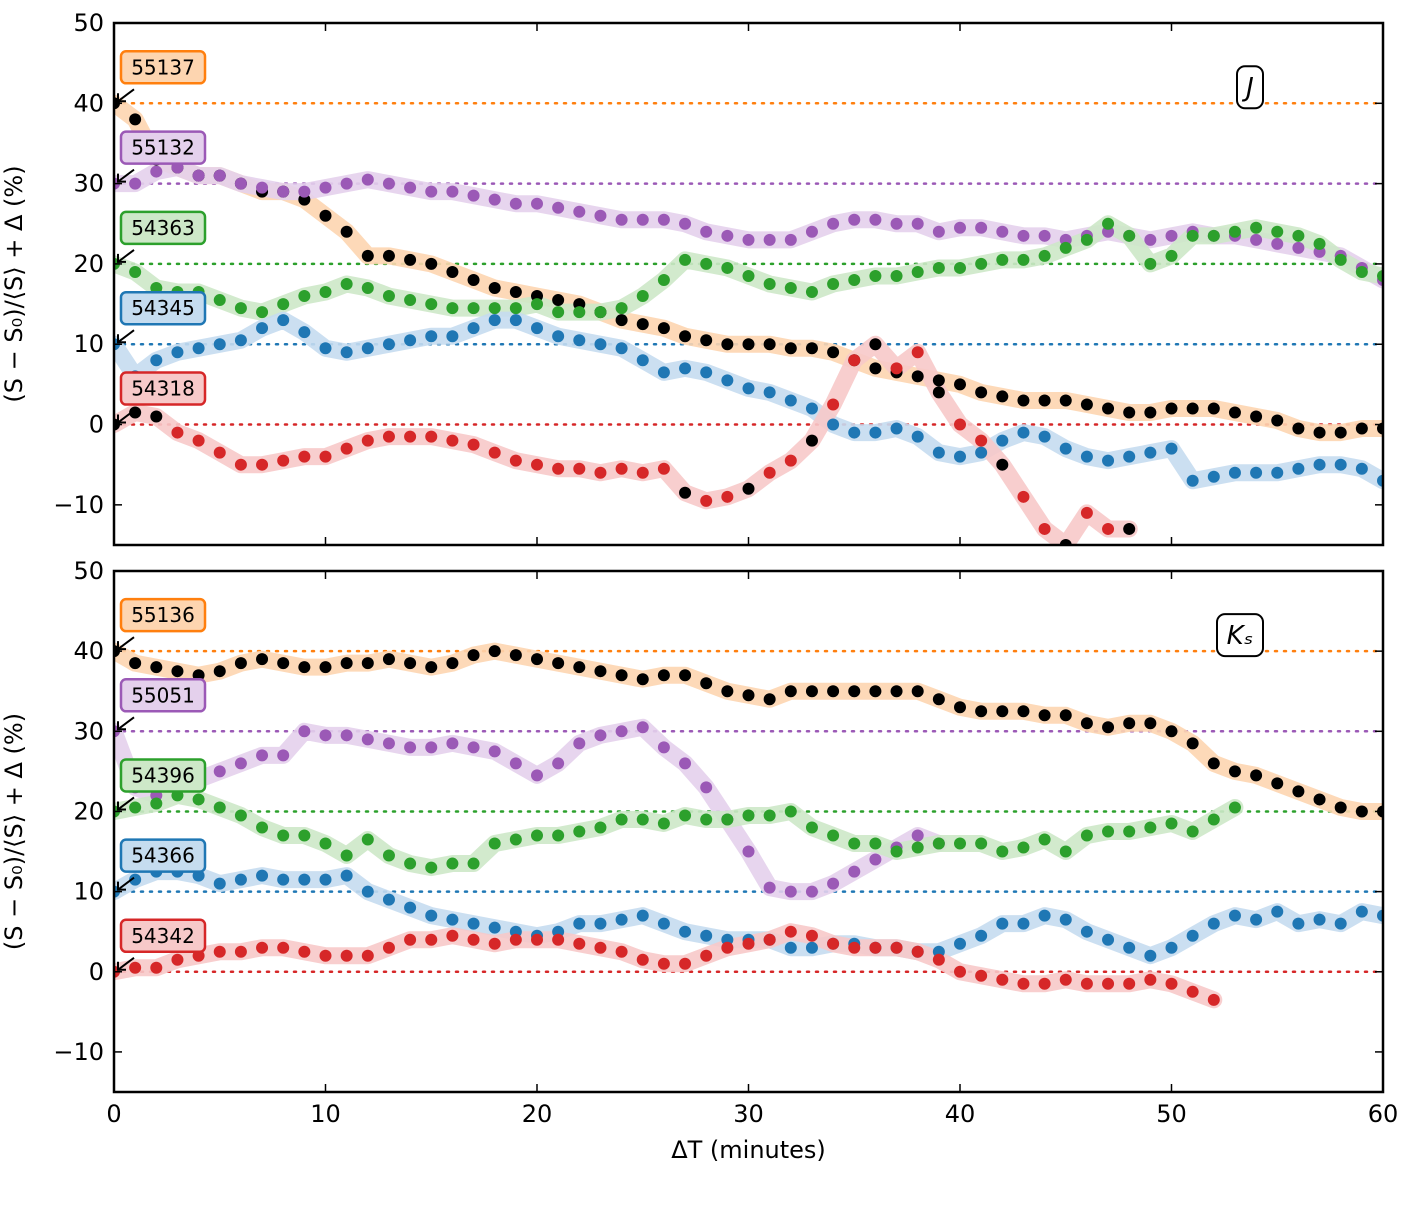  I want to click on band-label-box, so click(1250, 87).